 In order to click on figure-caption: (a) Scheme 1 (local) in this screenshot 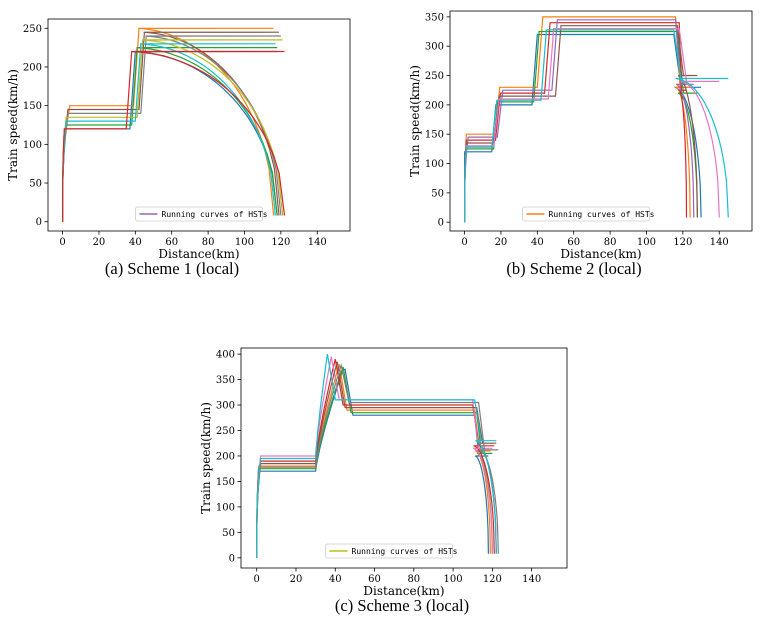, I will do `click(172, 268)`.